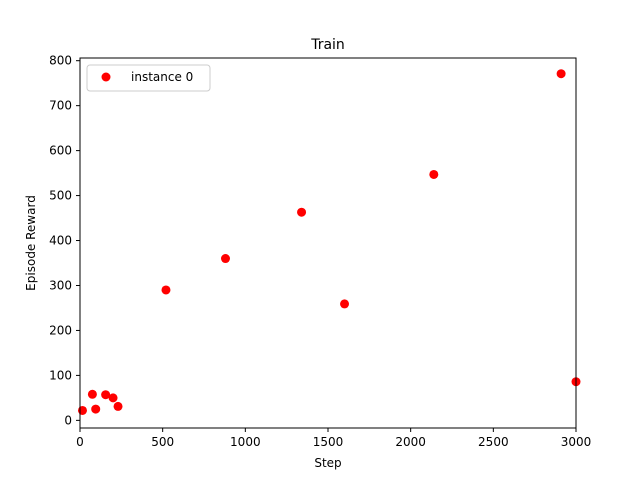  I want to click on y-tick-label: 200, so click(60, 330).